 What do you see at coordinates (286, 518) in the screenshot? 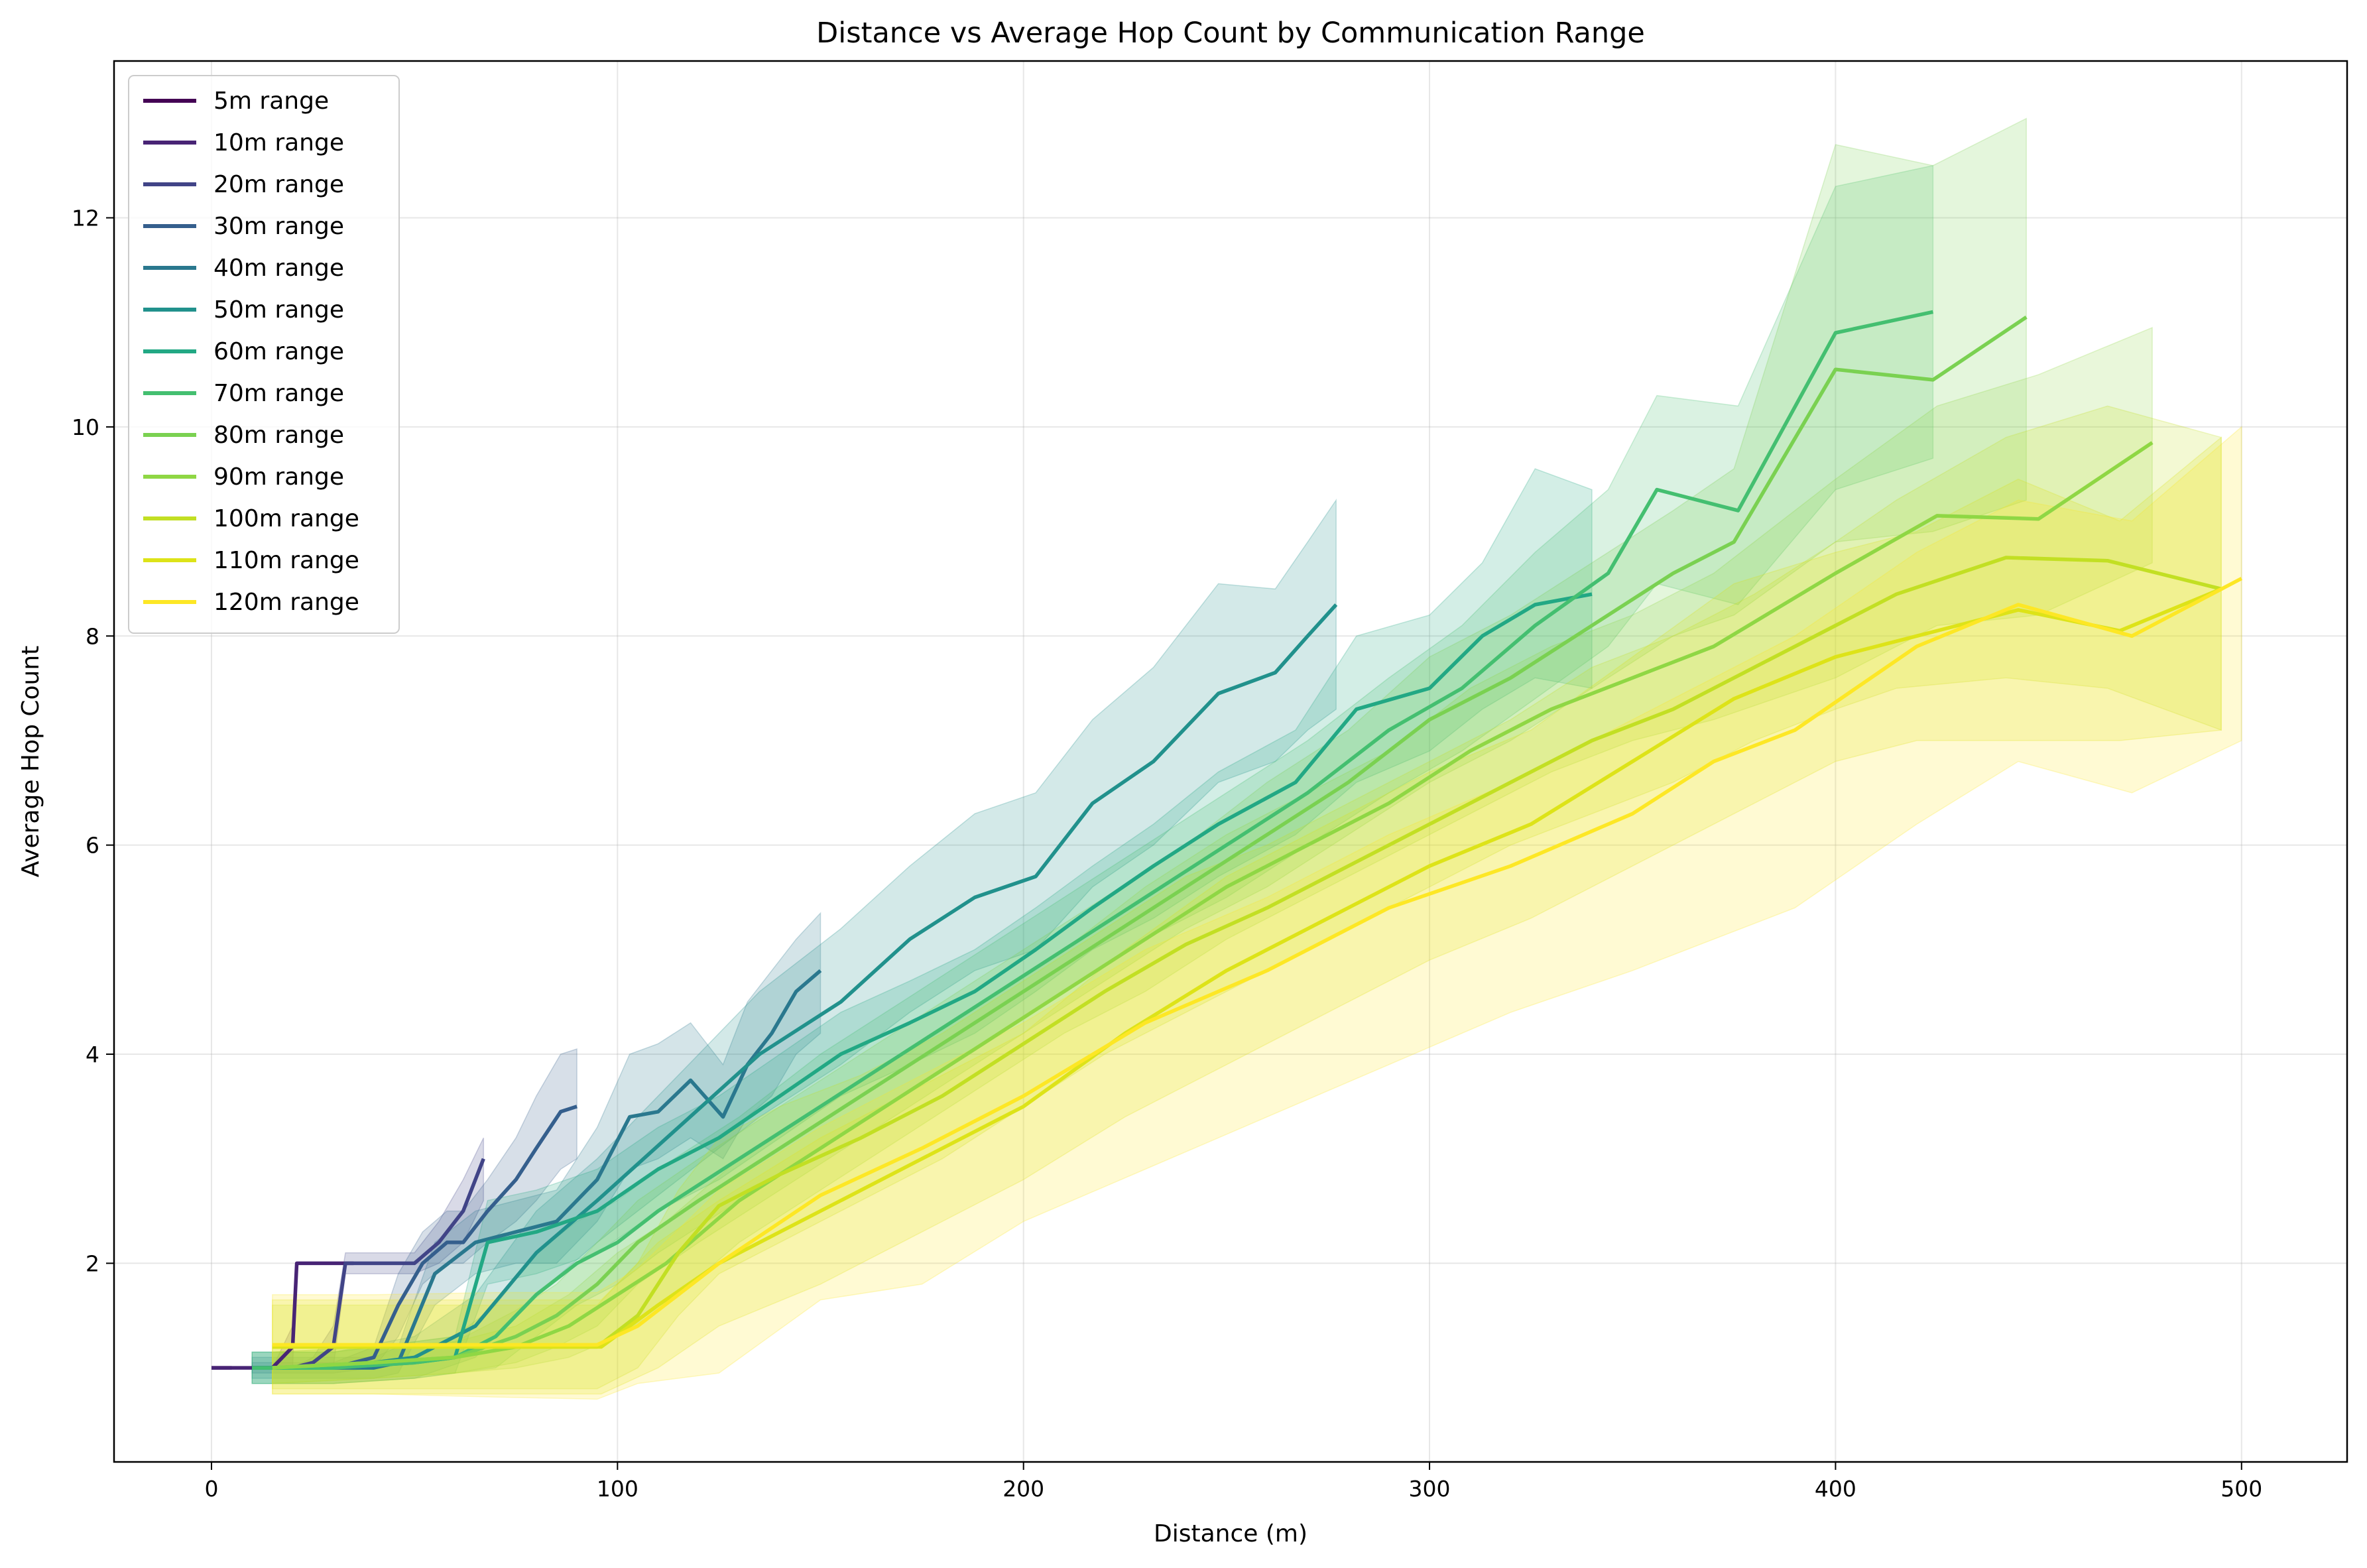
I see `legend-label-100m-range: 100m range` at bounding box center [286, 518].